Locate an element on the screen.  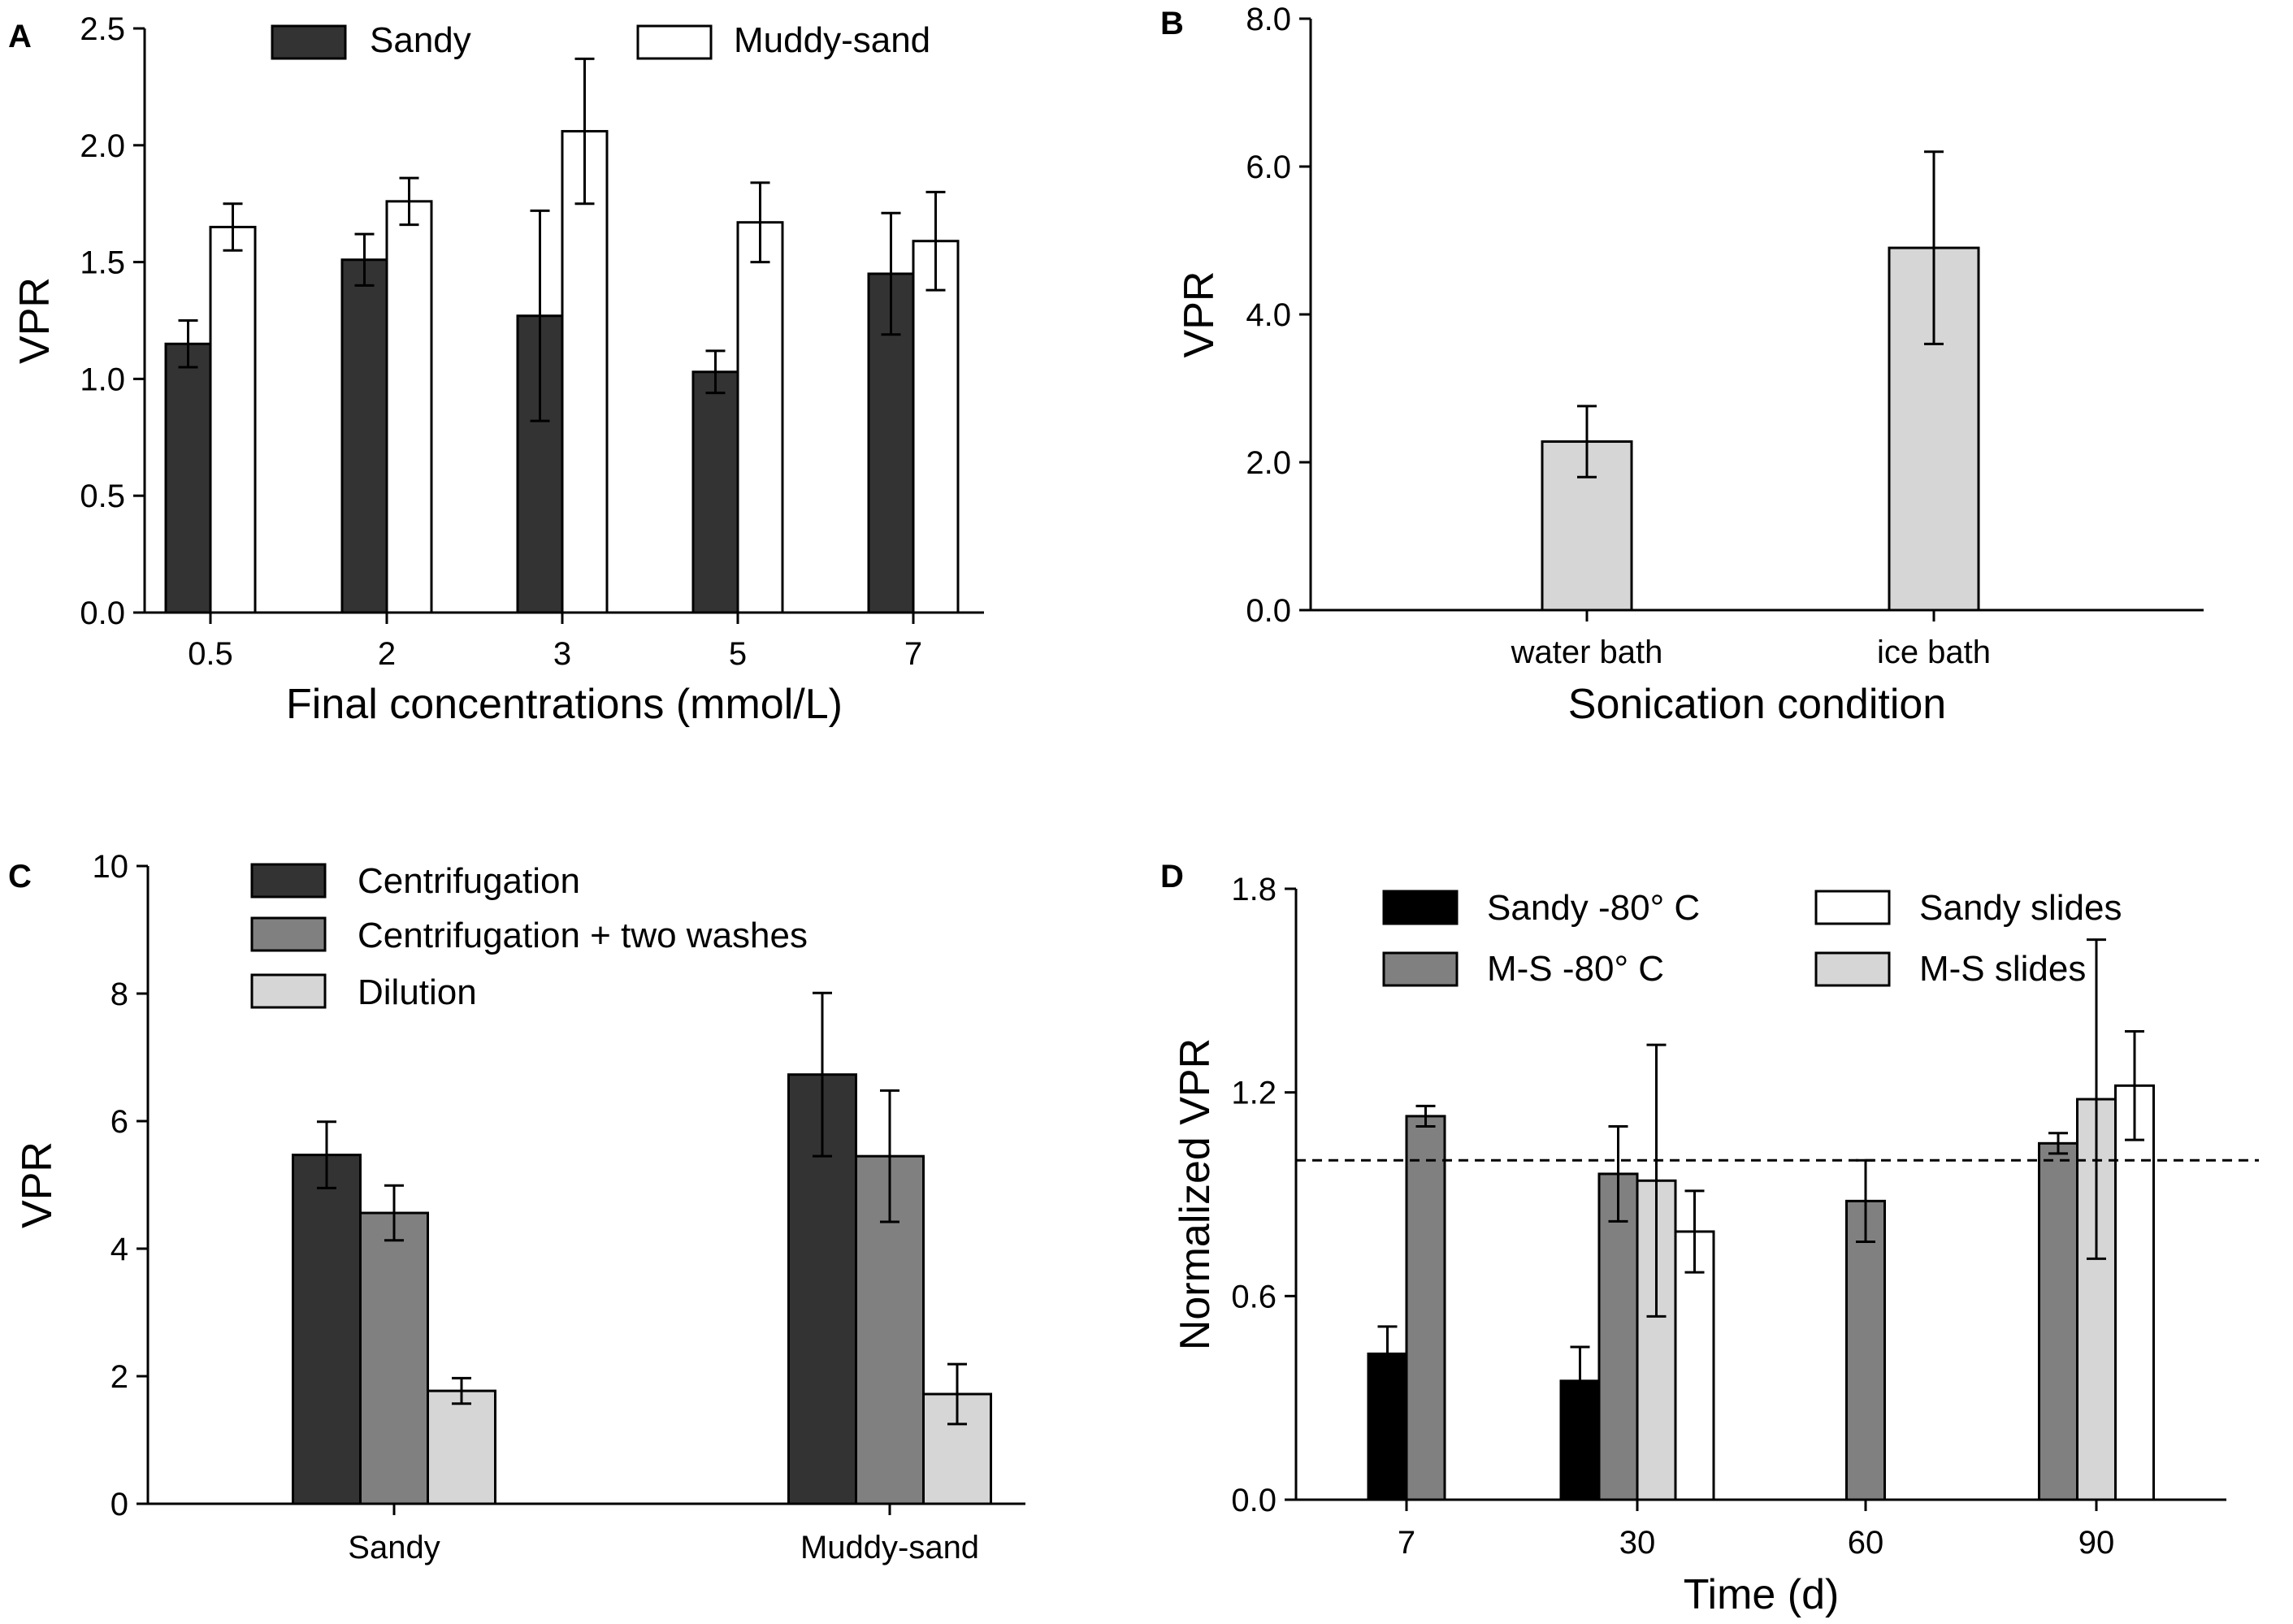
x-tick-label: Muddy-sand is located at coordinates (889, 1548).